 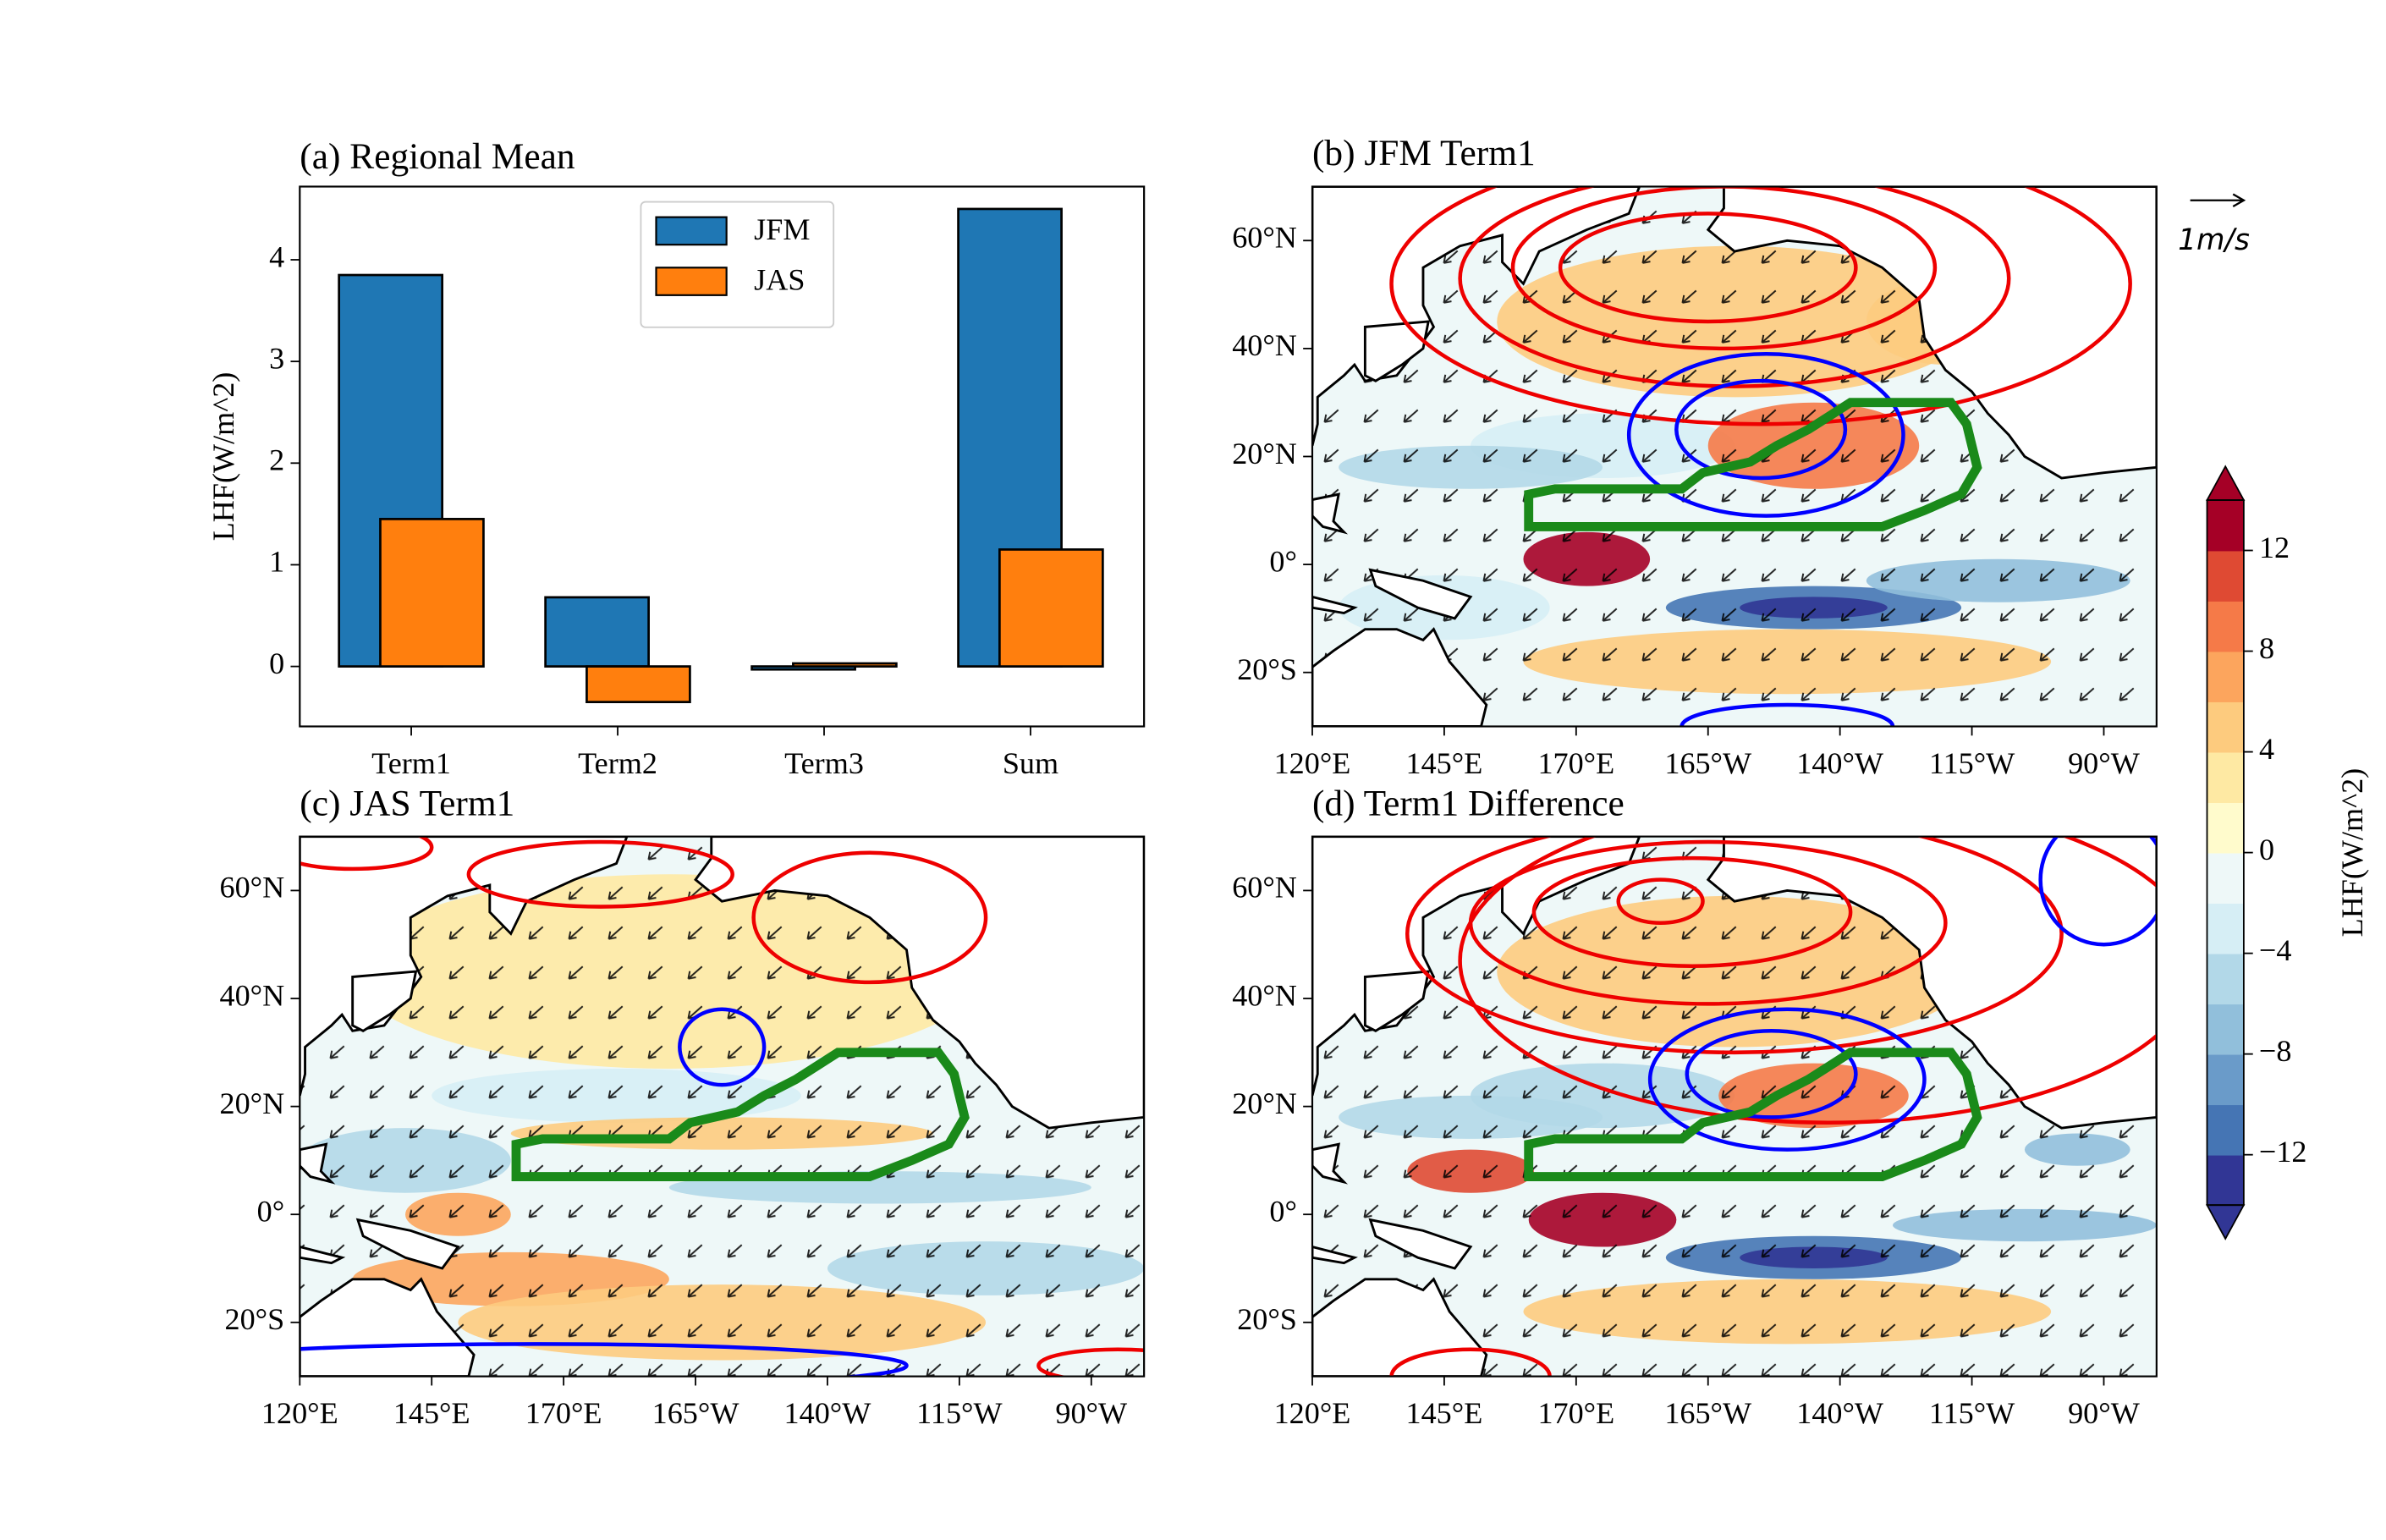 What do you see at coordinates (2275, 1051) in the screenshot?
I see `colorbar-tick-label: −8` at bounding box center [2275, 1051].